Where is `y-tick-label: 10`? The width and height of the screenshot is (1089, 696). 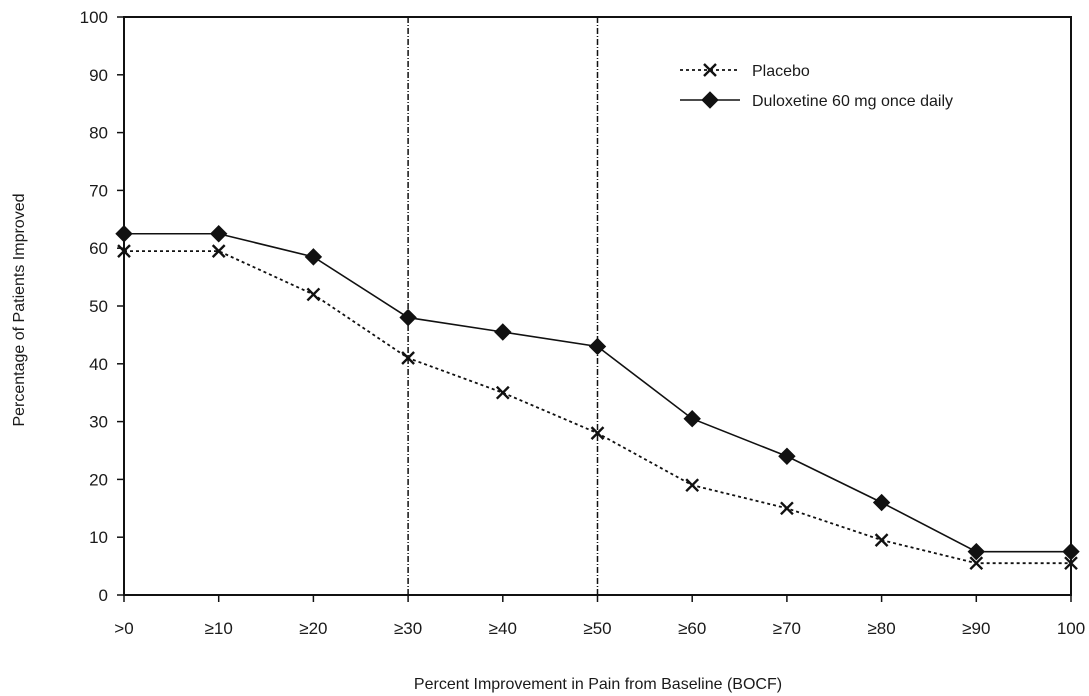 y-tick-label: 10 is located at coordinates (98, 537).